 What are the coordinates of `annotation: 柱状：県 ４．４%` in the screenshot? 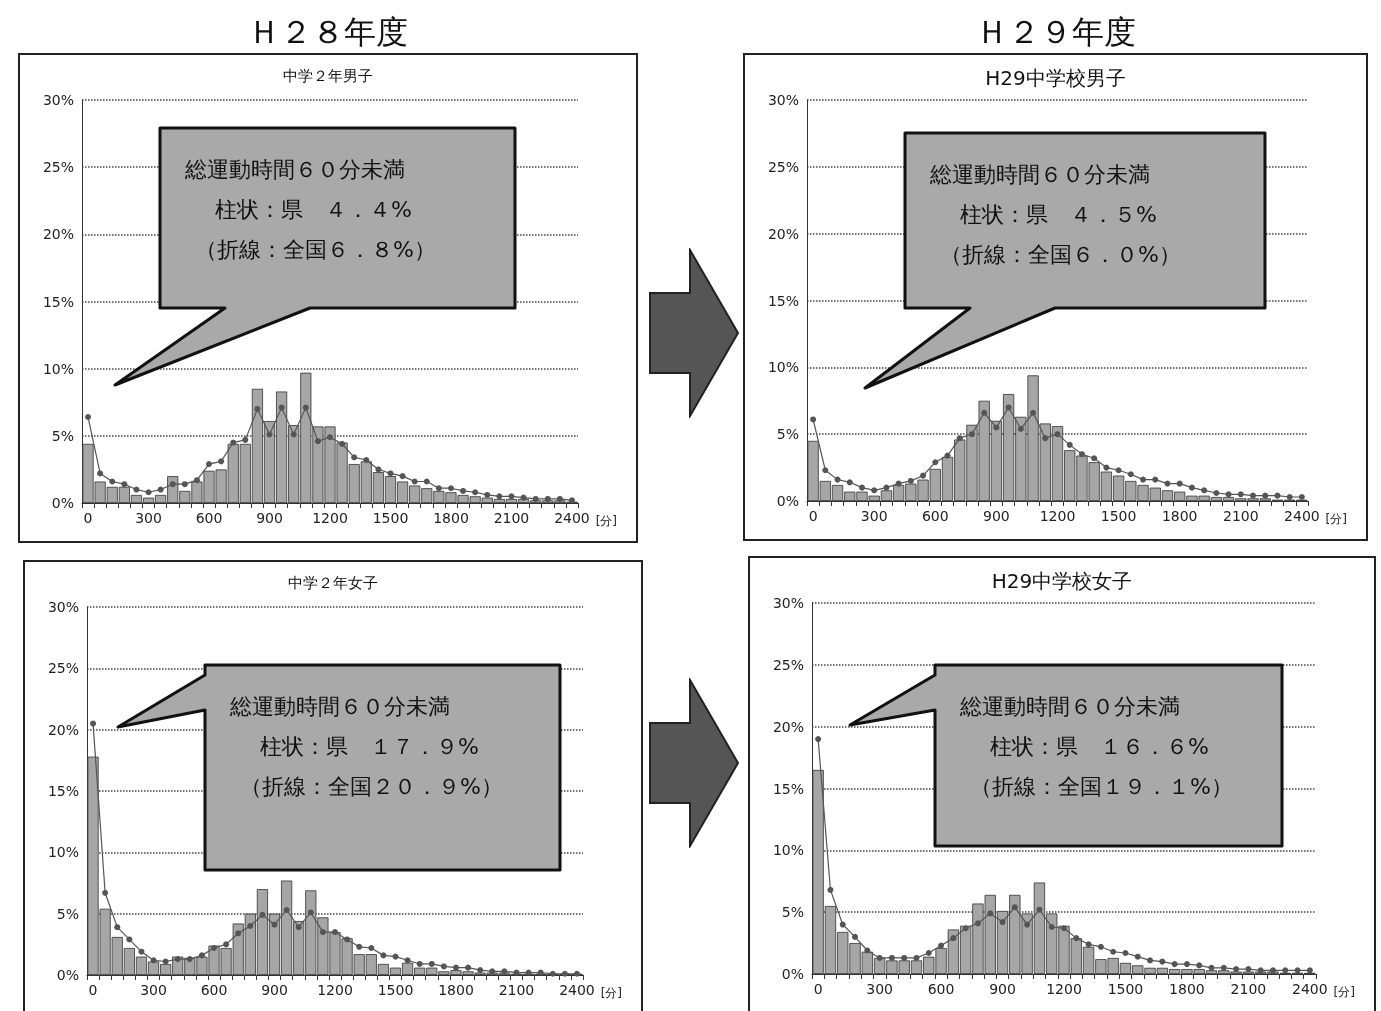 It's located at (313, 210).